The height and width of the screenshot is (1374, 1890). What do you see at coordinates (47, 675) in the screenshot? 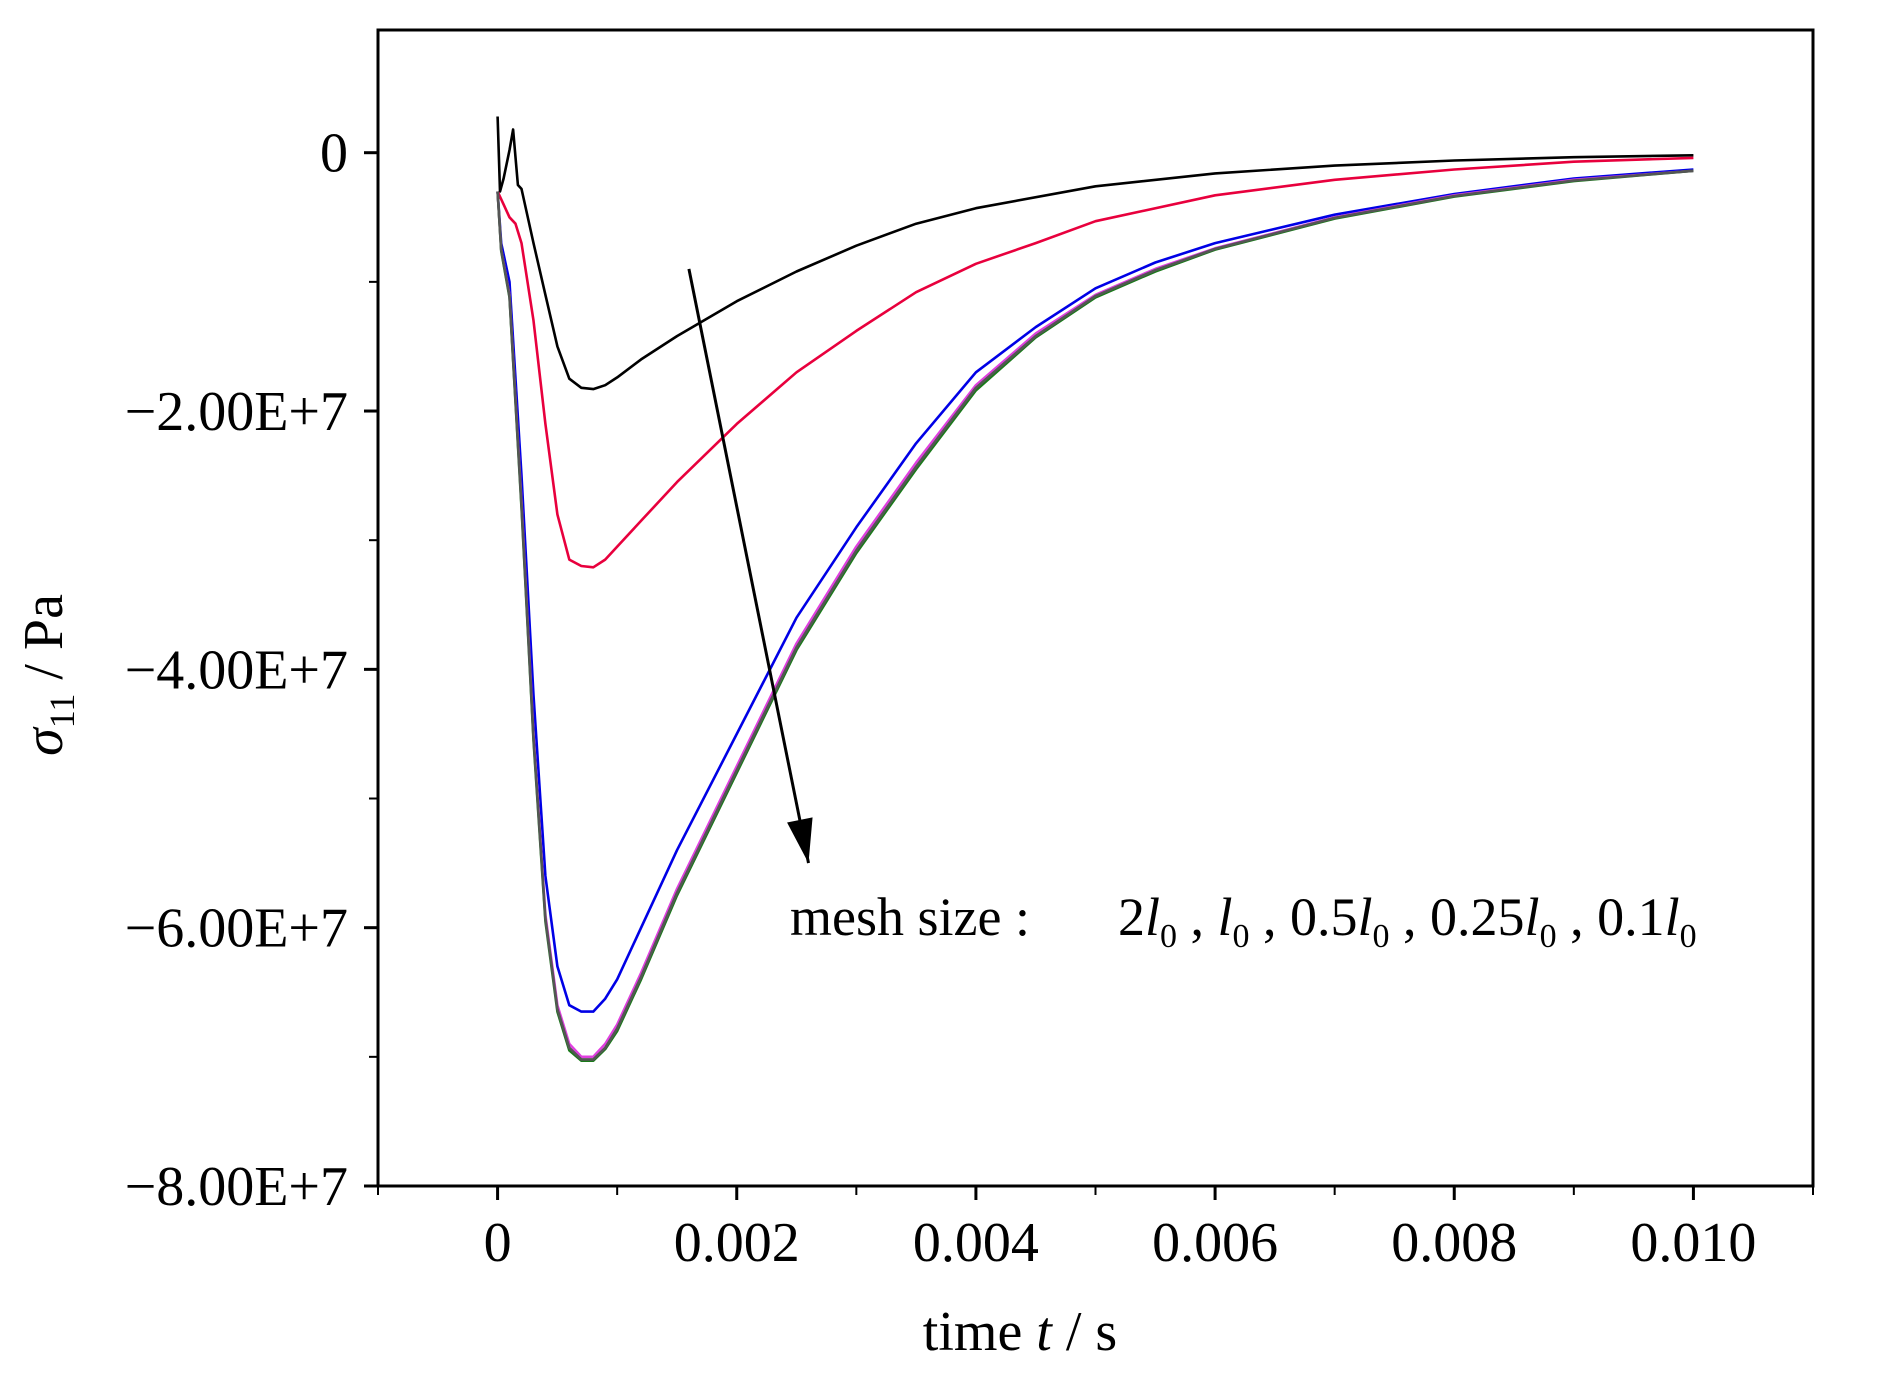
I see `y-axis-title: σ11 / Pa` at bounding box center [47, 675].